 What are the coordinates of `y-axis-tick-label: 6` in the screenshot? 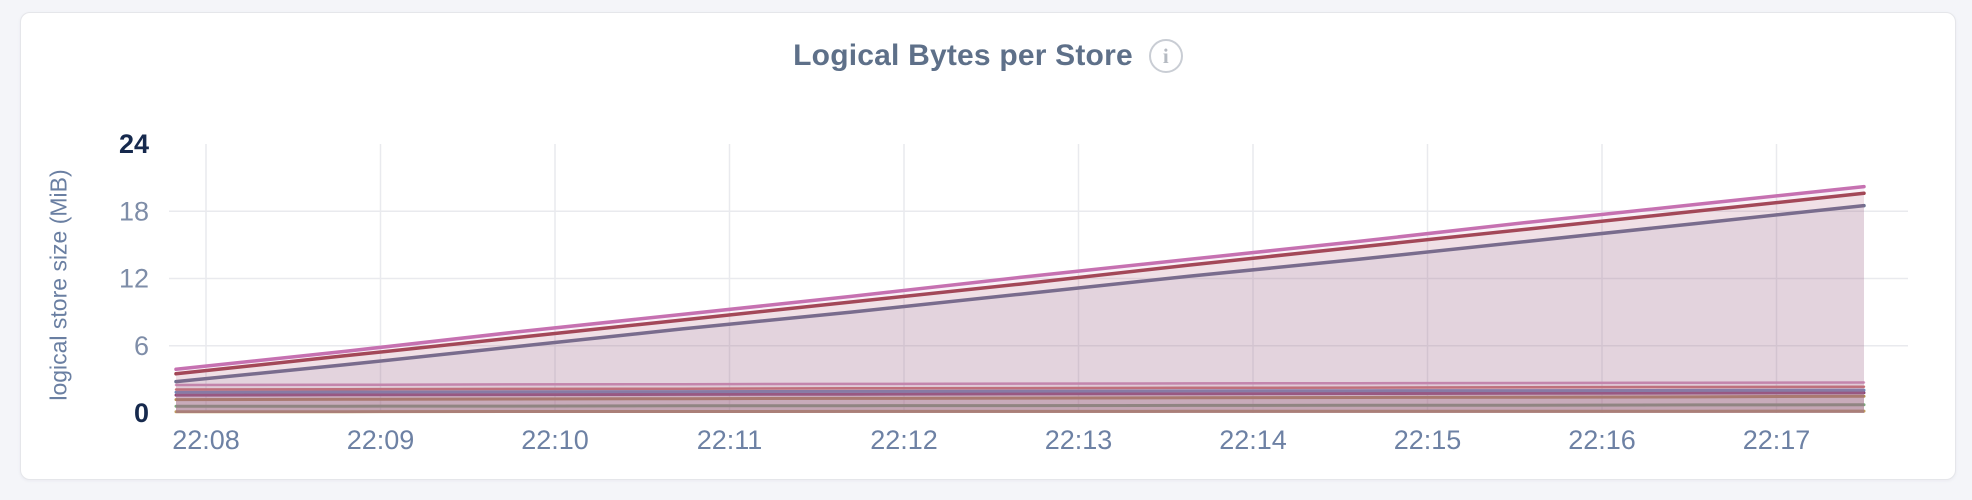 It's located at (141, 346).